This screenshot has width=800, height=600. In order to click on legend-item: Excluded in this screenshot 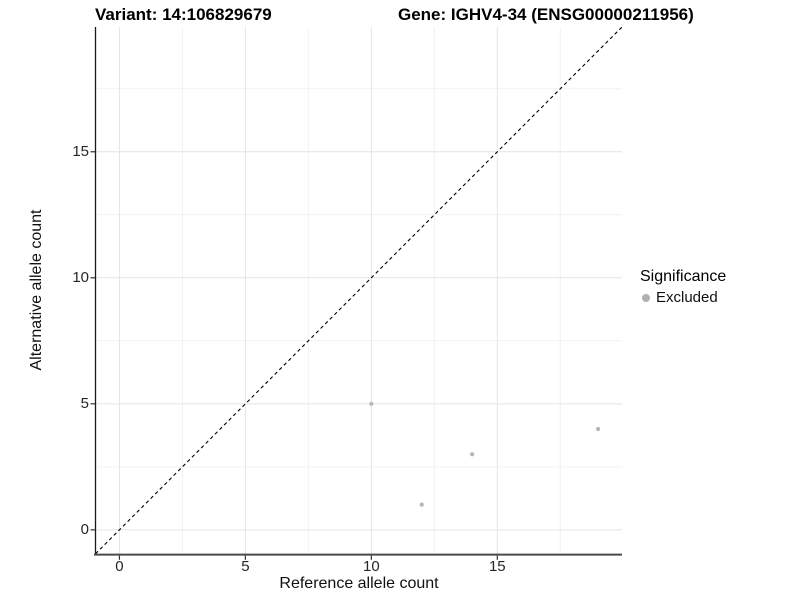, I will do `click(683, 297)`.